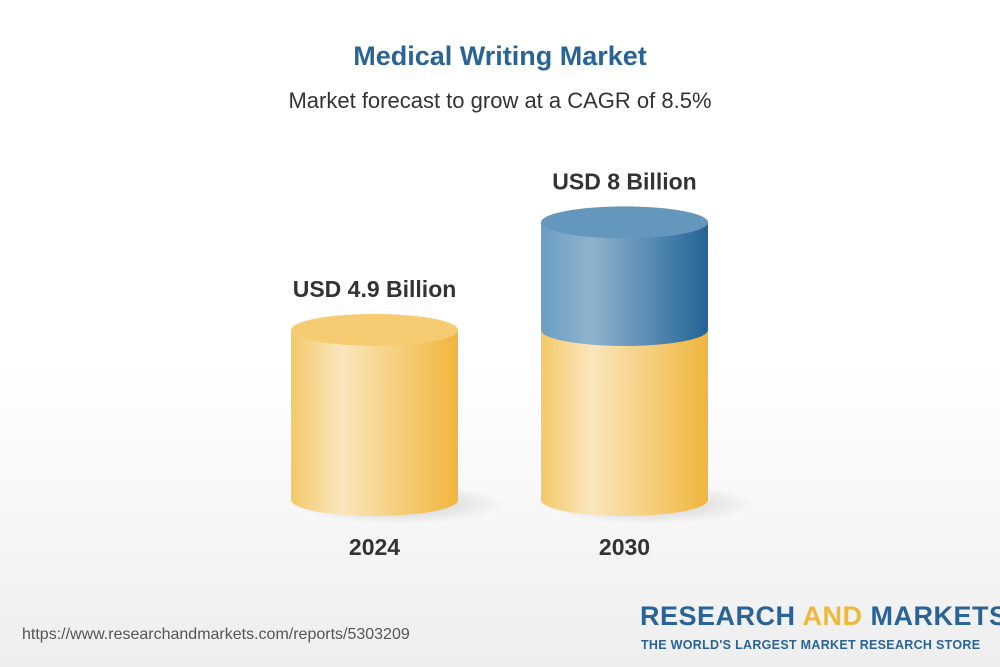 Image resolution: width=1000 pixels, height=667 pixels. Describe the element at coordinates (500, 56) in the screenshot. I see `chart-title: Medical Writing Market` at that location.